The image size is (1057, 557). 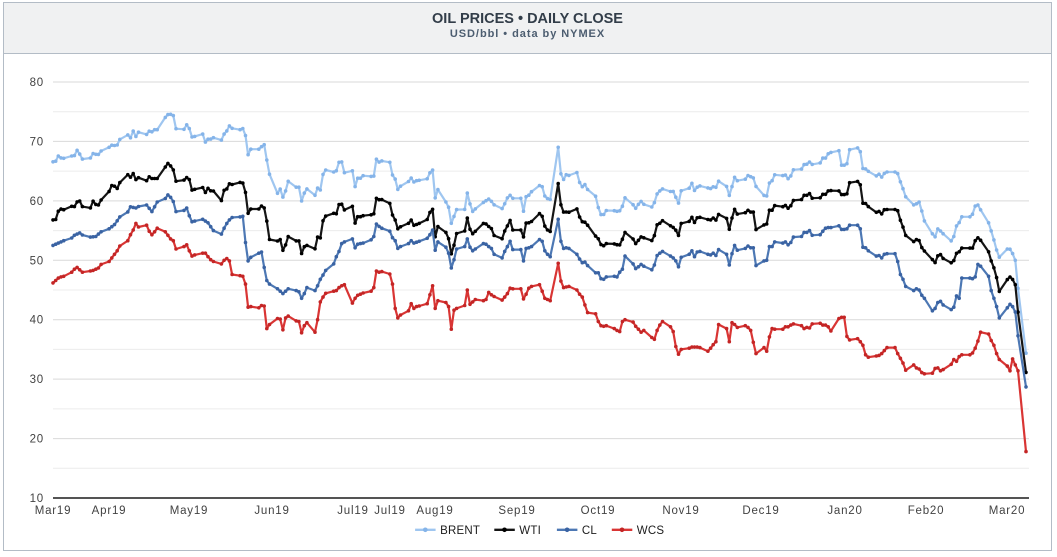 I want to click on svg-text: WTI, so click(x=530, y=531).